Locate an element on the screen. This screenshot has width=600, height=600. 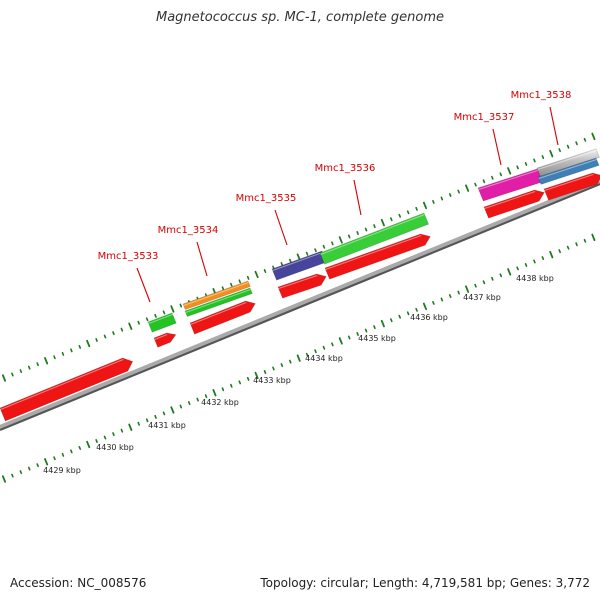
scale-label: 4435 kbp is located at coordinates (377, 338).